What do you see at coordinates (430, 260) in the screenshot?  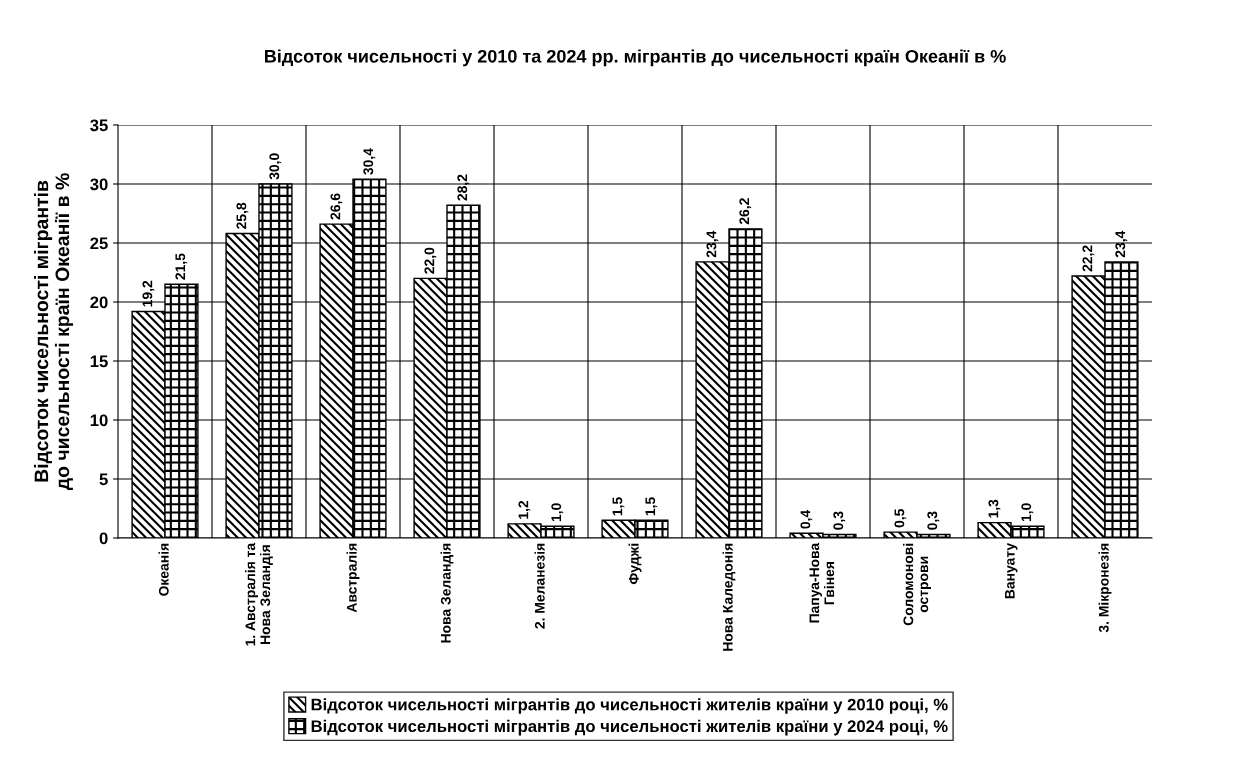 I see `data-label: 22,0` at bounding box center [430, 260].